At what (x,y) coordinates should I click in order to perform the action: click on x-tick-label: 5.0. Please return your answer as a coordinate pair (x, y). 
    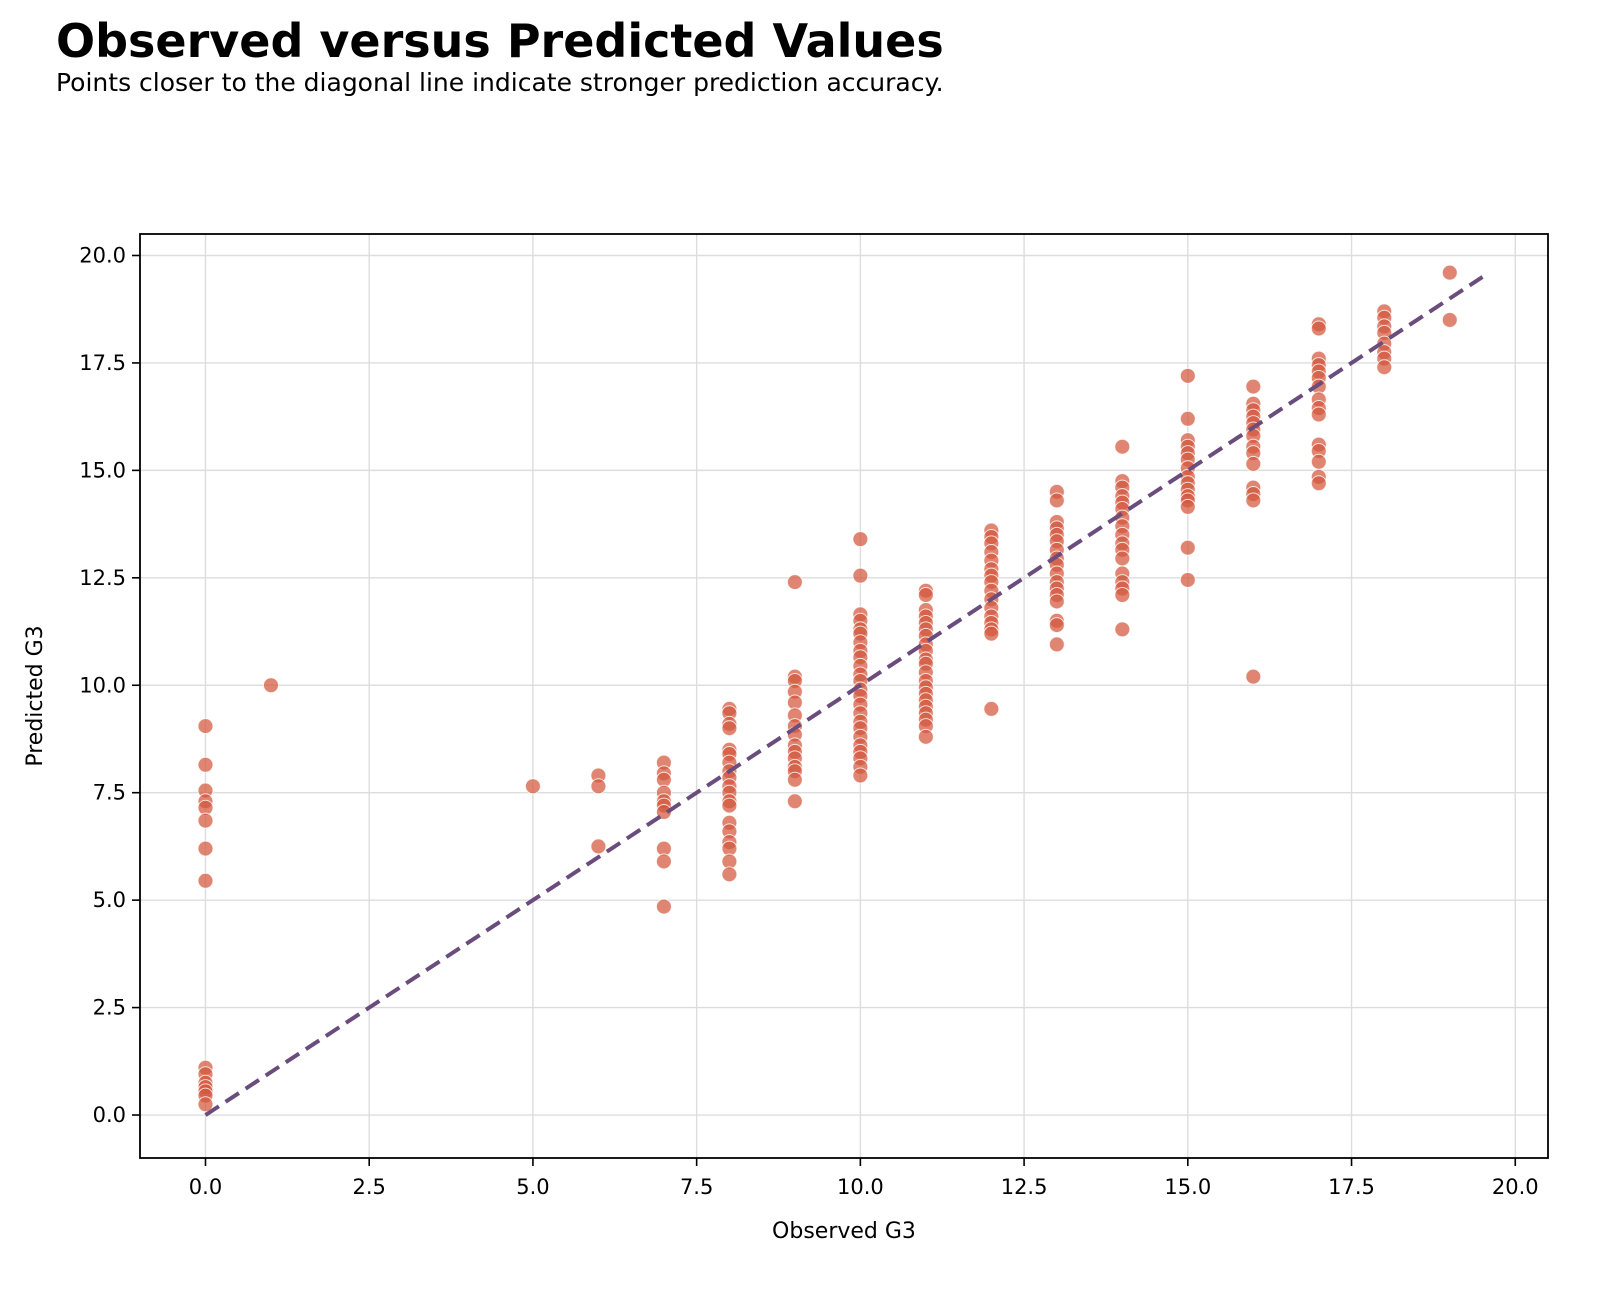
    Looking at the image, I should click on (532, 1187).